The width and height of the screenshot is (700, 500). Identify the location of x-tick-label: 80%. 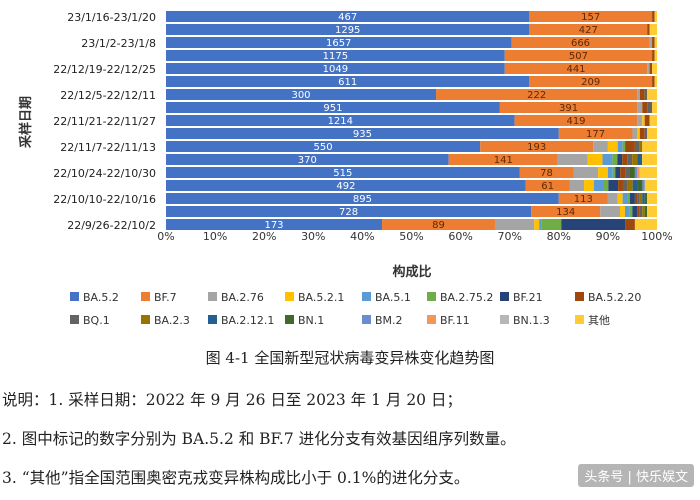
(559, 236).